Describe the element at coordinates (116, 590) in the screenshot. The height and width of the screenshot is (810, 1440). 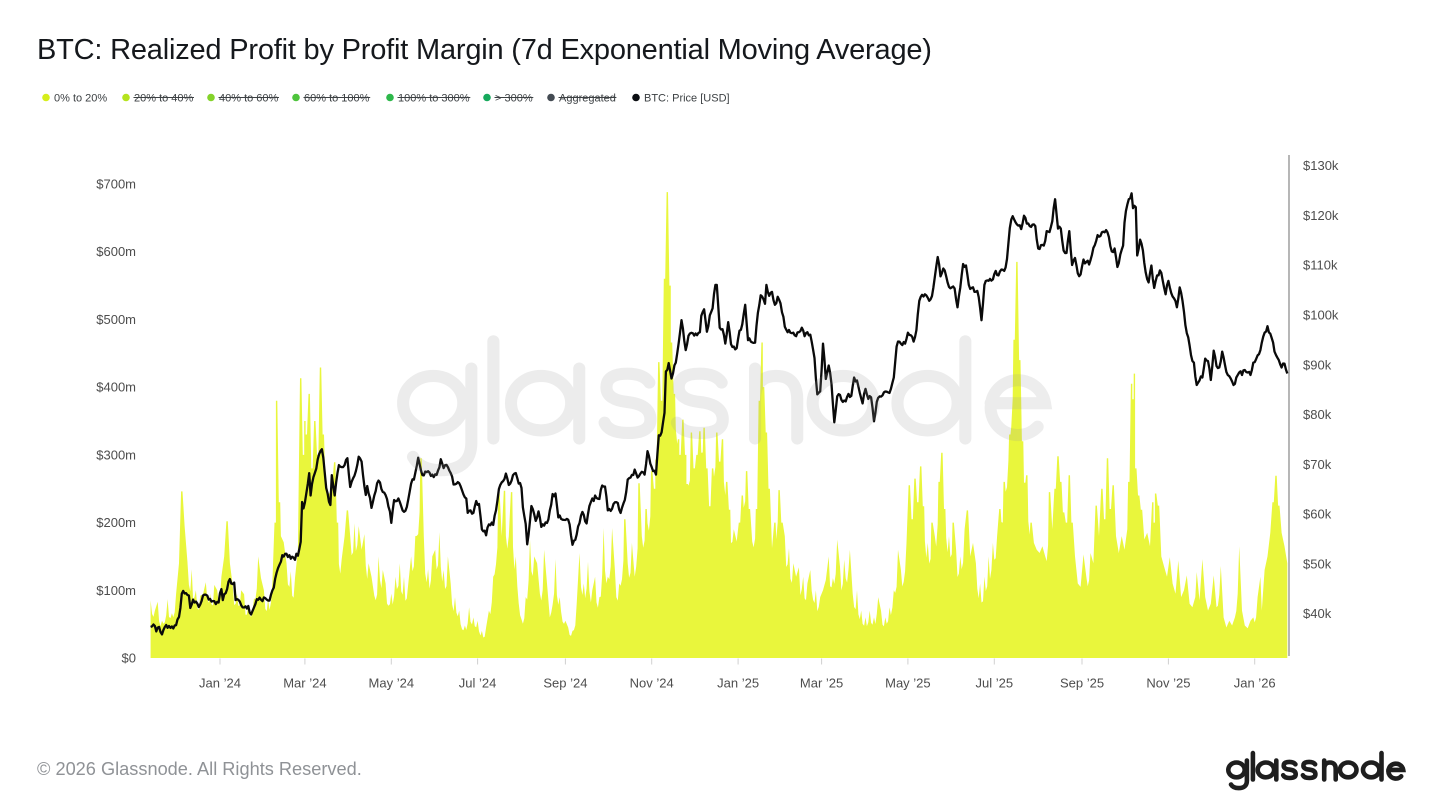
I see `svg-text: $100m` at that location.